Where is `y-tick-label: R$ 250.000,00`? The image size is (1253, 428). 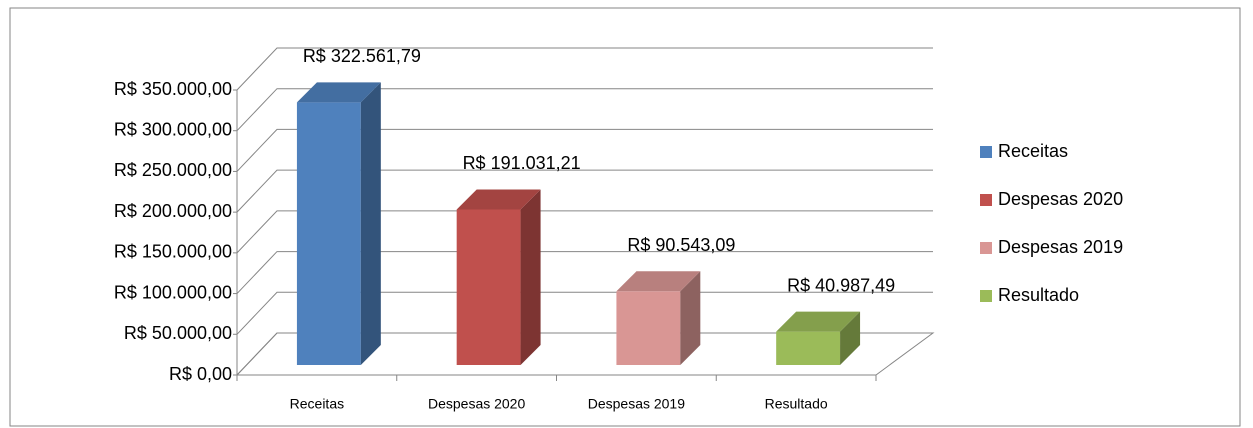
y-tick-label: R$ 250.000,00 is located at coordinates (173, 170).